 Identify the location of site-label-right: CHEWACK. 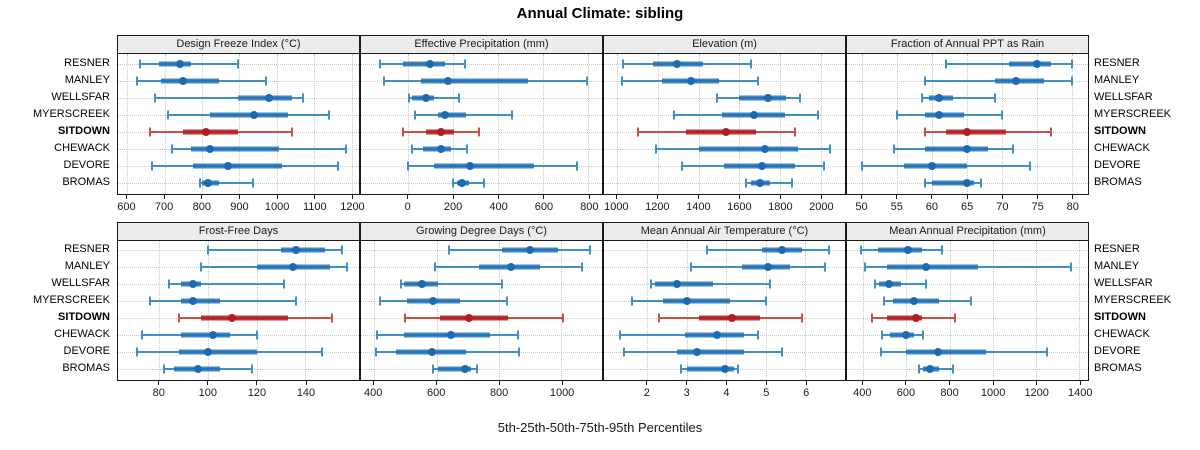
(1122, 334).